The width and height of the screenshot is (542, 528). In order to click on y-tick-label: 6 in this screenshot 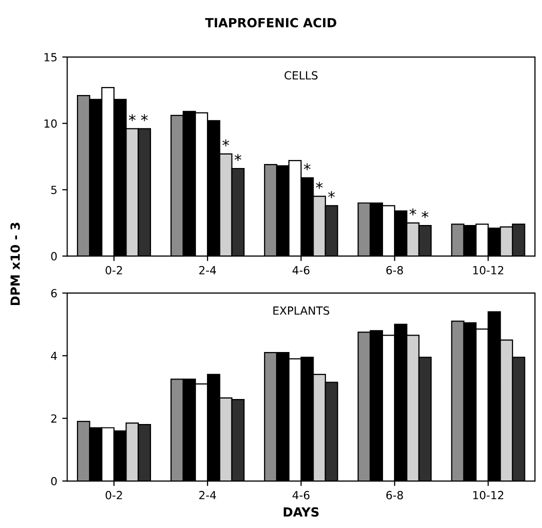, I will do `click(54, 293)`.